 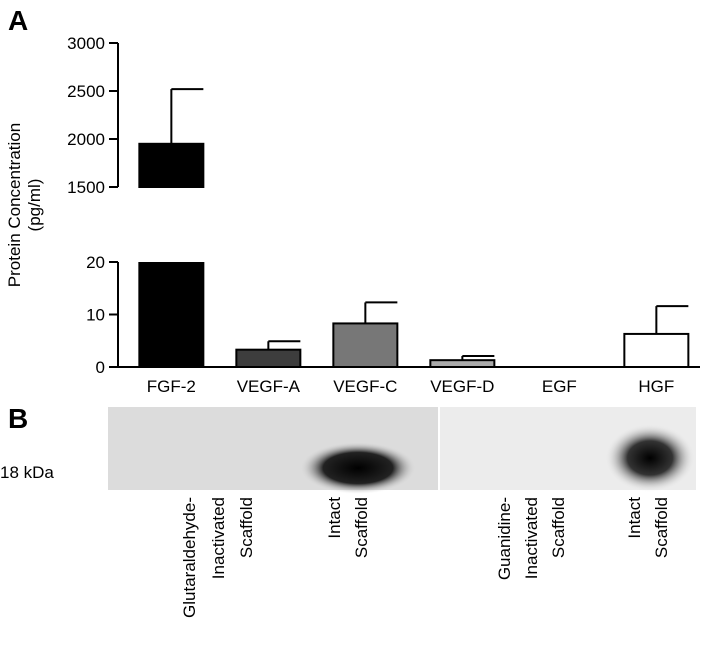 What do you see at coordinates (171, 386) in the screenshot?
I see `x-tick-label: FGF-2` at bounding box center [171, 386].